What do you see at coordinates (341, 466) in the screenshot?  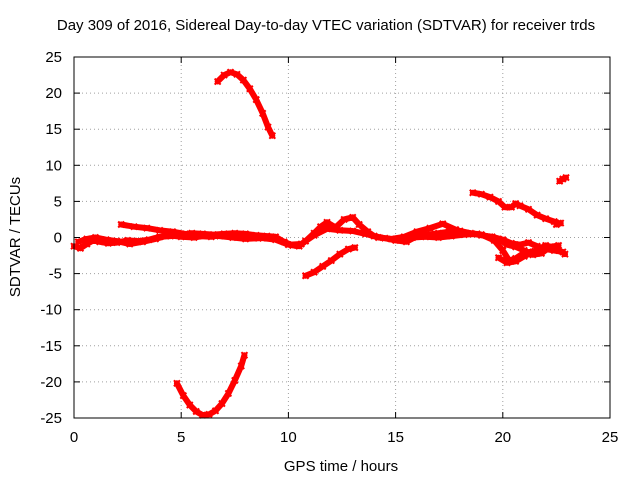 I see `x-axis-label: GPS time / hours` at bounding box center [341, 466].